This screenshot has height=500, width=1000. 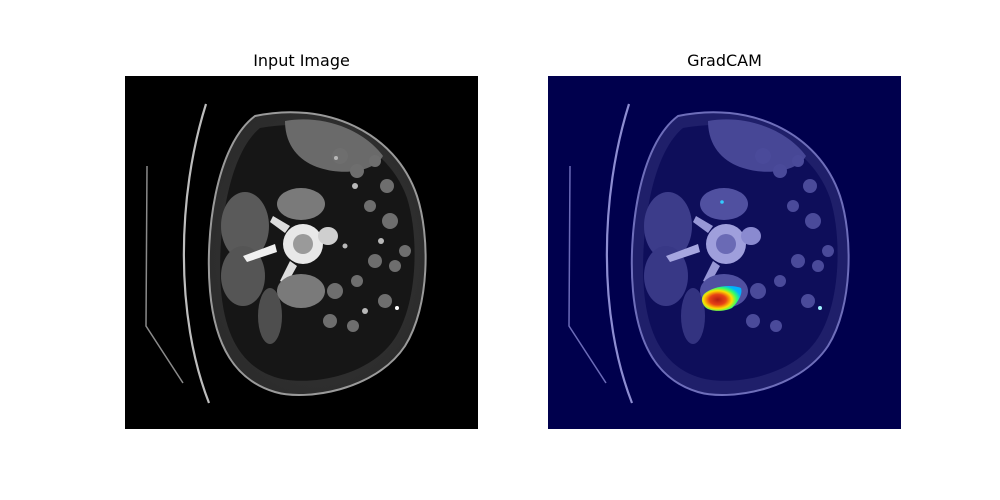 I want to click on gradcam-title: GradCAM, so click(x=724, y=60).